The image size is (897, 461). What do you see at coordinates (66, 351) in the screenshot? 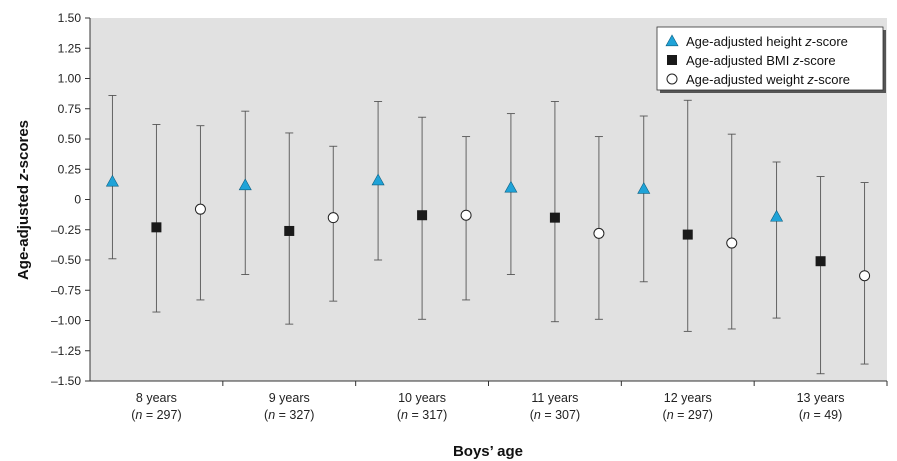
I see `y-tick-label: –1.25` at bounding box center [66, 351].